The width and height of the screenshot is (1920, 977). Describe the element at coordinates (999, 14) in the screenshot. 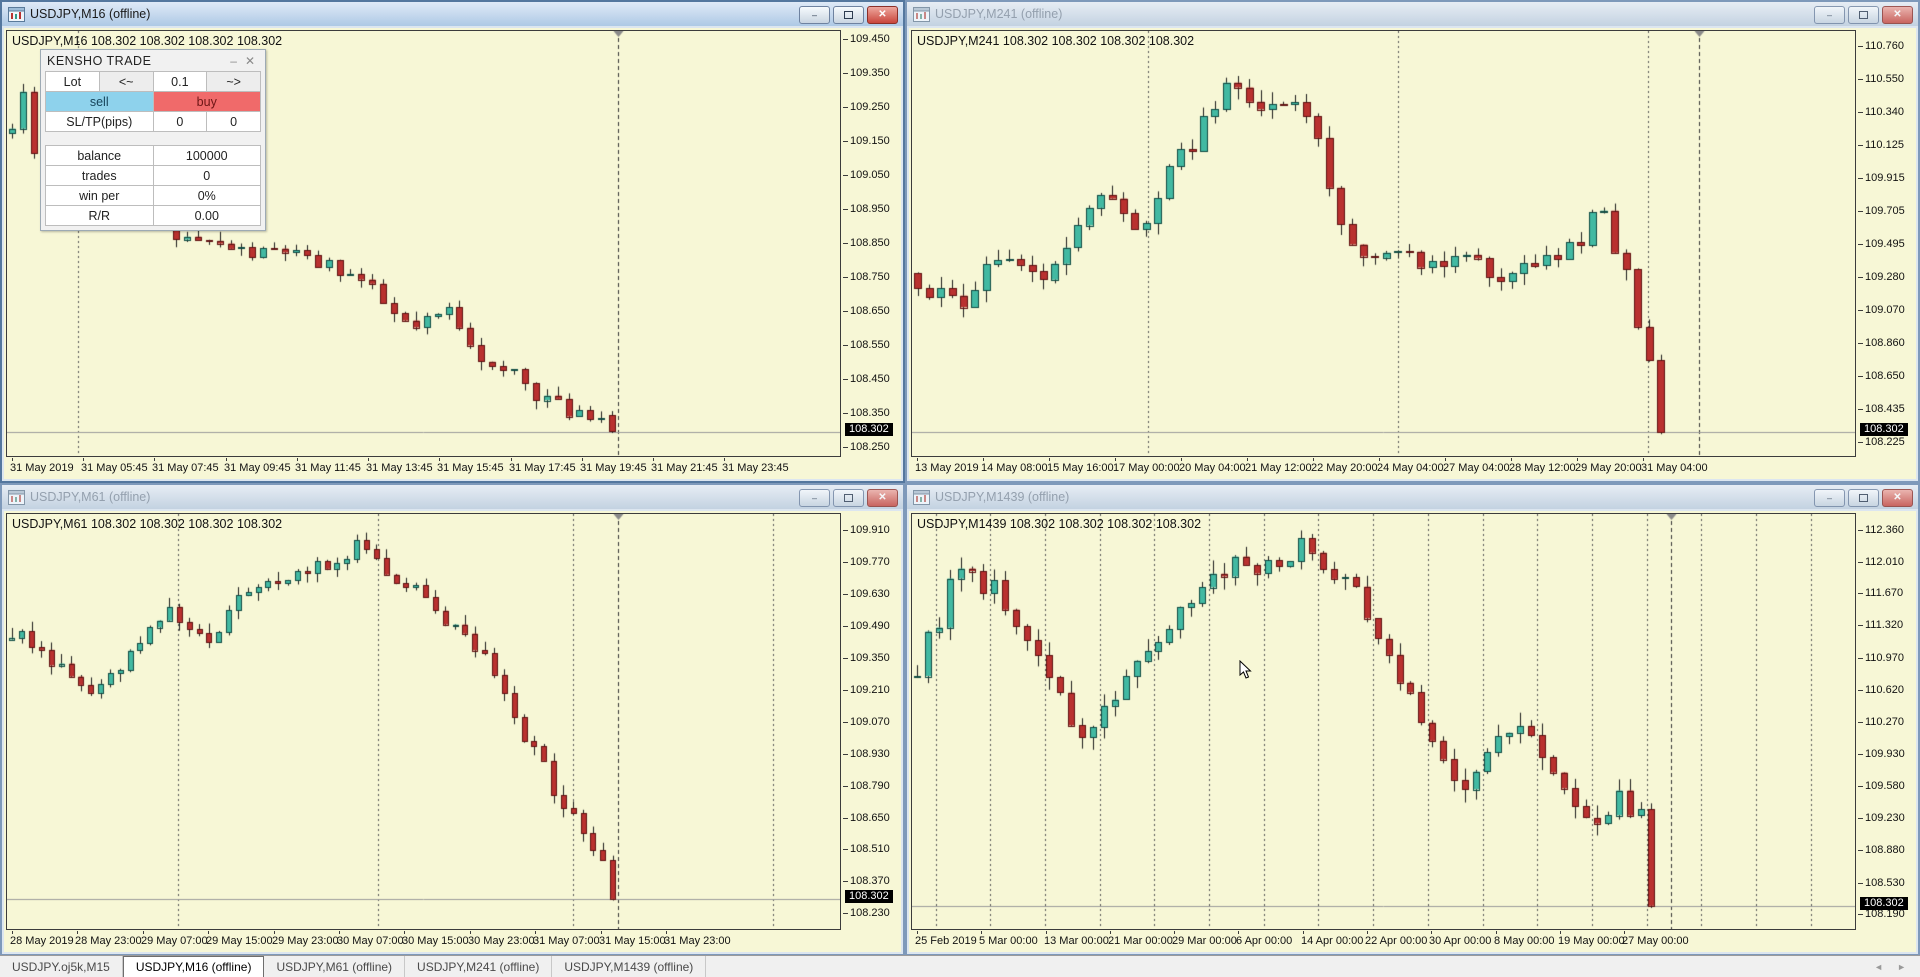

I see `window-title: USDJPY,M241 (offline)` at that location.